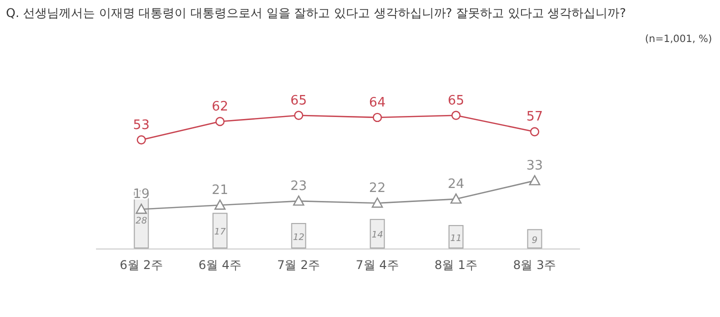  I want to click on data-label: 33, so click(534, 166).